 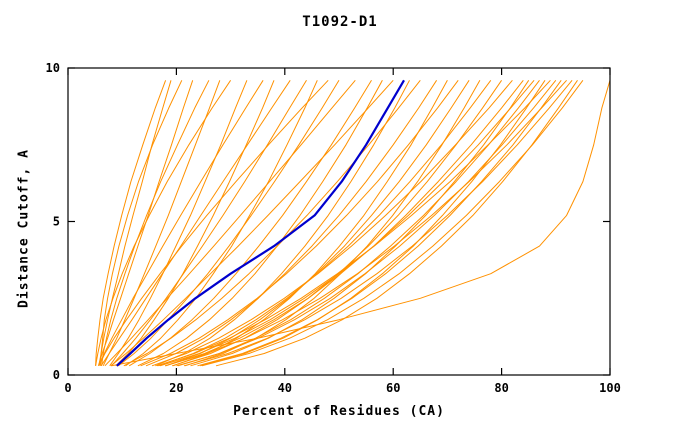 What do you see at coordinates (393, 388) in the screenshot?
I see `x-tick-label: 60` at bounding box center [393, 388].